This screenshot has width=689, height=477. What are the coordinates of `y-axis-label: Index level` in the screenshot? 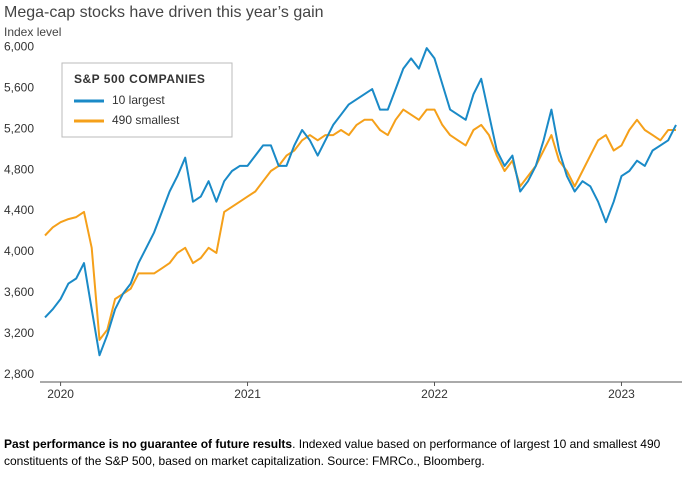 It's located at (32, 32).